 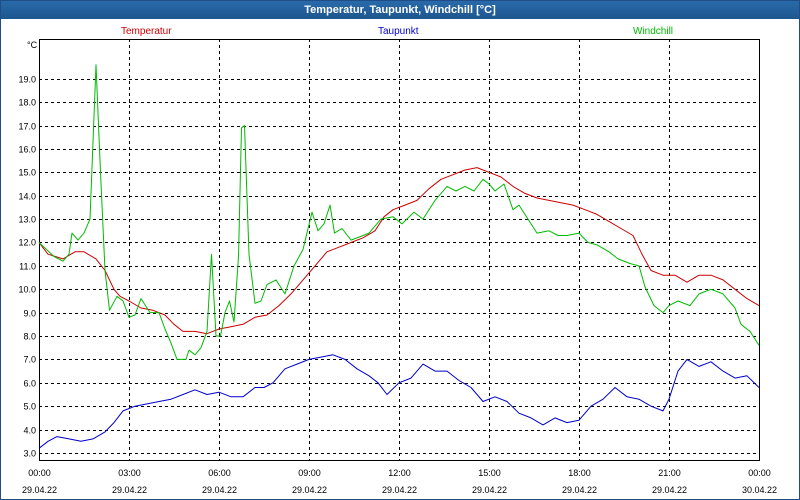 I want to click on window-title: Temperatur, Taupunkt, Windchill [°C], so click(x=400, y=10).